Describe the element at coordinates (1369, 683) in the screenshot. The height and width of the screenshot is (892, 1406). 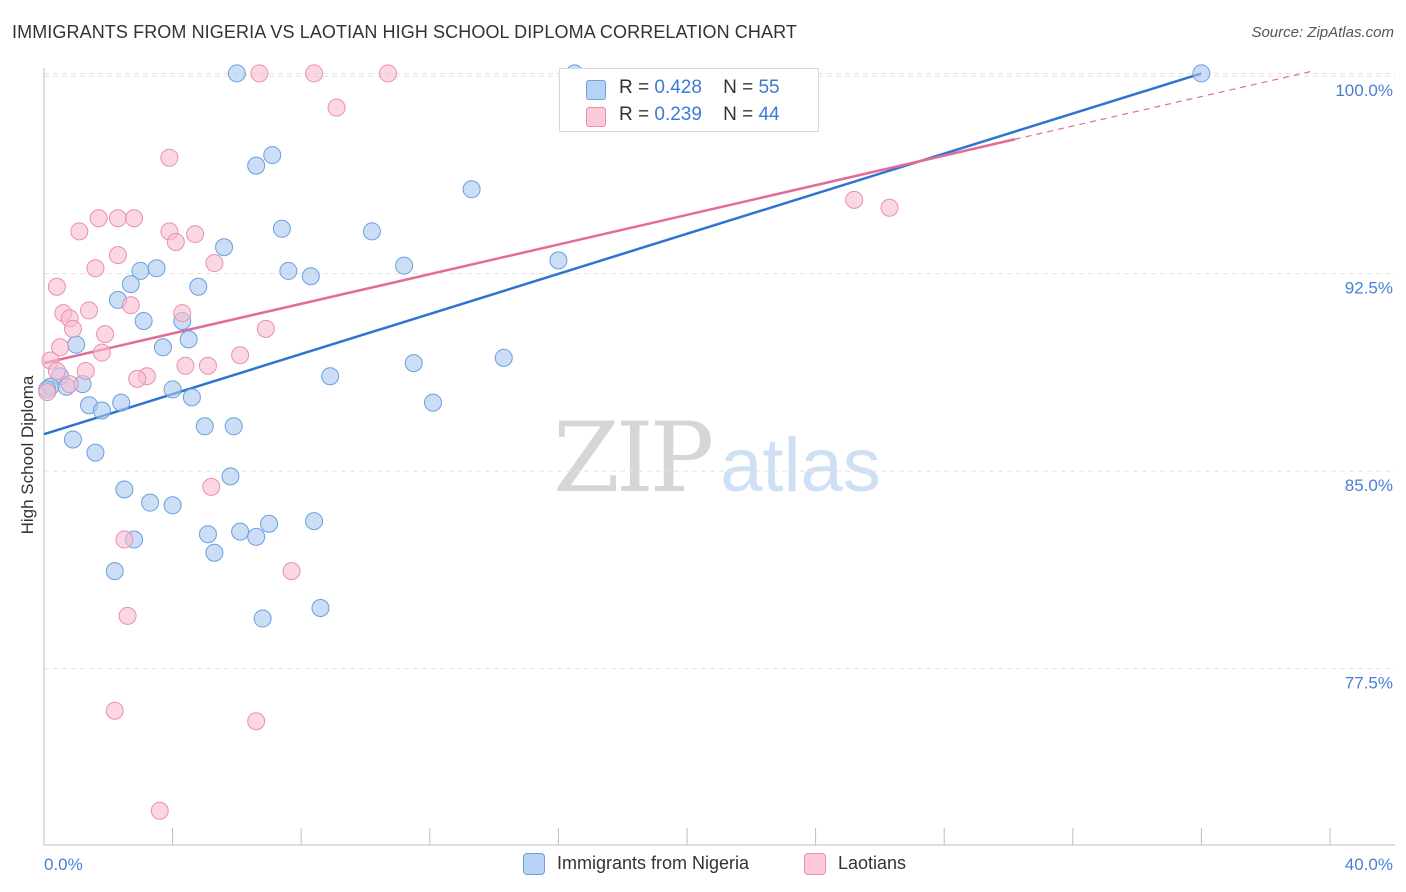
I see `y-tick-label: 77.5%` at that location.